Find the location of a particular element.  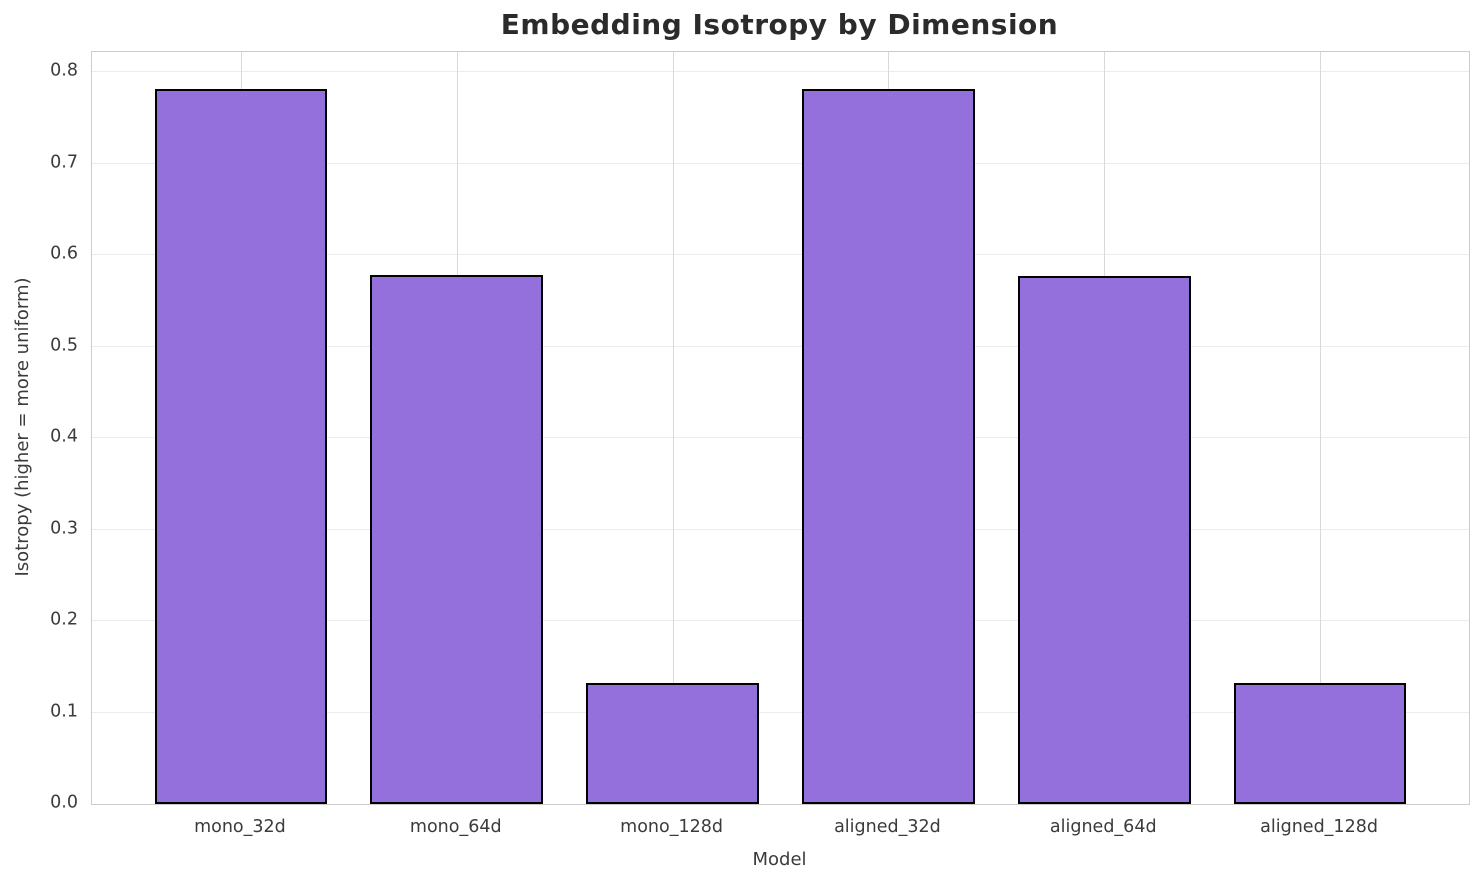

y-tick-label: 0.5 is located at coordinates (64, 344).